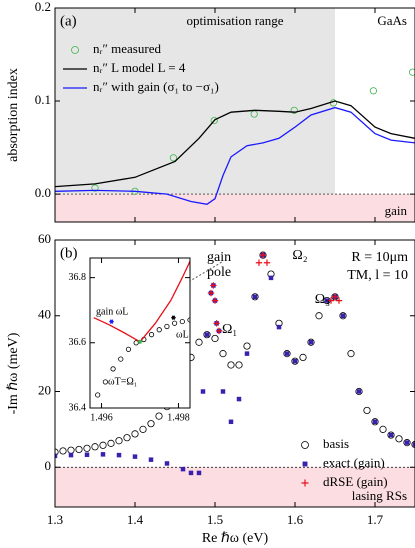 The image size is (415, 548). Describe the element at coordinates (379, 257) in the screenshot. I see `annotation: R = 10μm` at that location.